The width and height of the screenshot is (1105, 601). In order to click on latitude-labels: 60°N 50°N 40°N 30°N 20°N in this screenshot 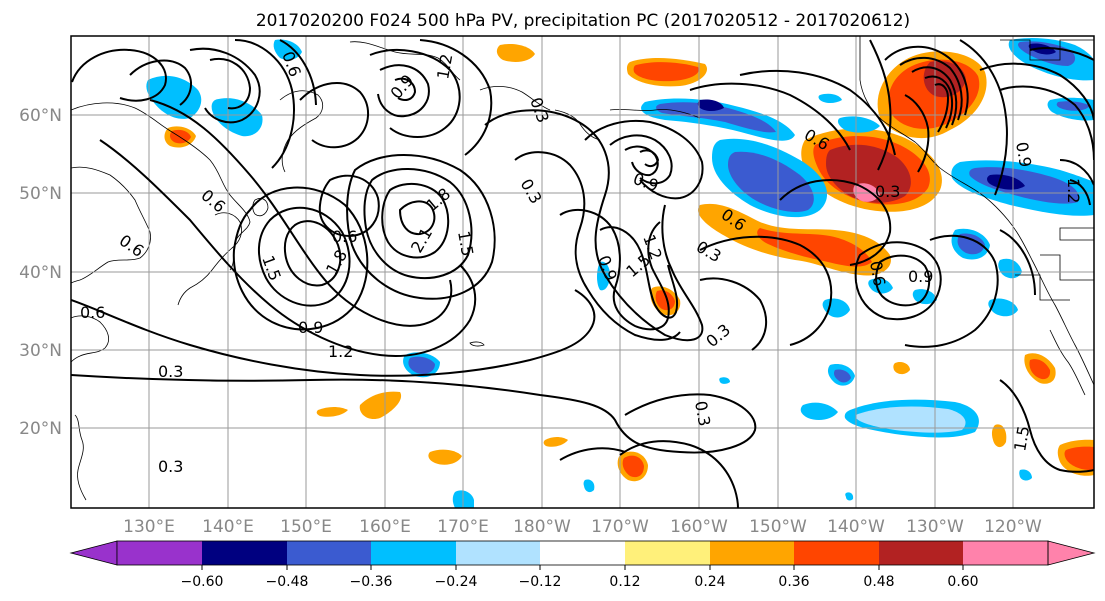, I will do `click(40, 272)`.